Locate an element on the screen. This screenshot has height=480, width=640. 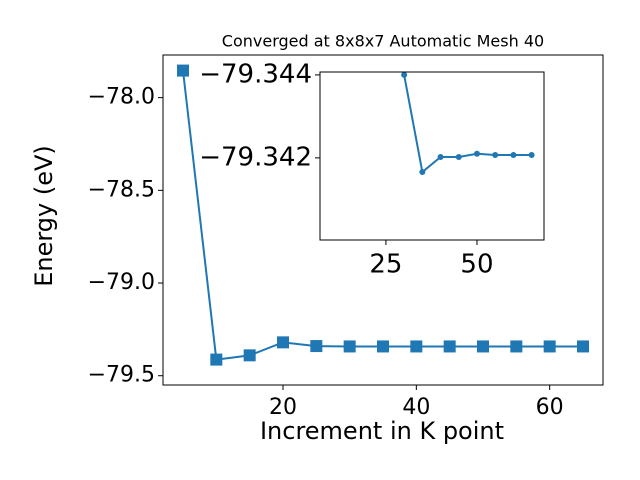
y-tick-label: −78.0 is located at coordinates (121, 97).